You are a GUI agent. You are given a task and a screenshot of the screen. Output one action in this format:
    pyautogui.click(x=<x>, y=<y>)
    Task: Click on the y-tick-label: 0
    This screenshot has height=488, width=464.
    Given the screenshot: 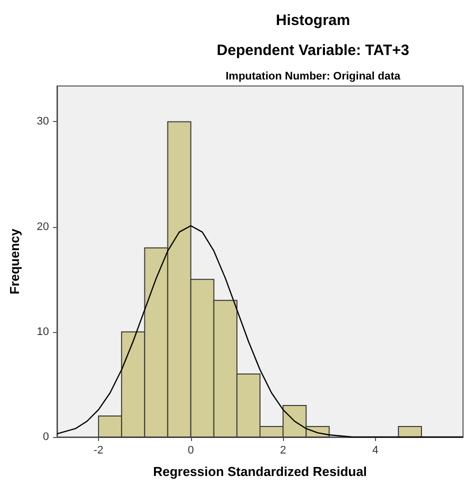 What is the action you would take?
    pyautogui.click(x=45, y=437)
    